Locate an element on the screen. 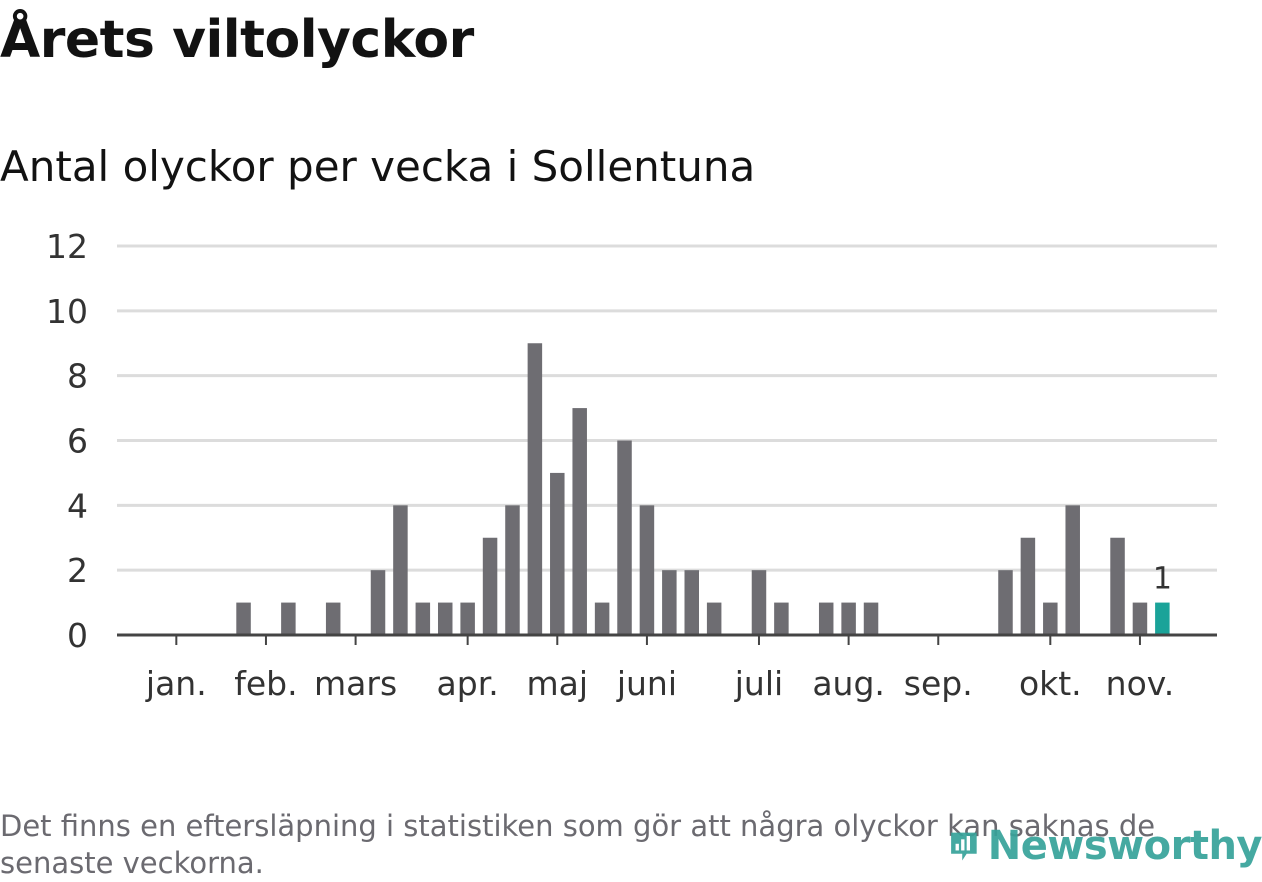  x-tick-label: okt. is located at coordinates (1050, 683).